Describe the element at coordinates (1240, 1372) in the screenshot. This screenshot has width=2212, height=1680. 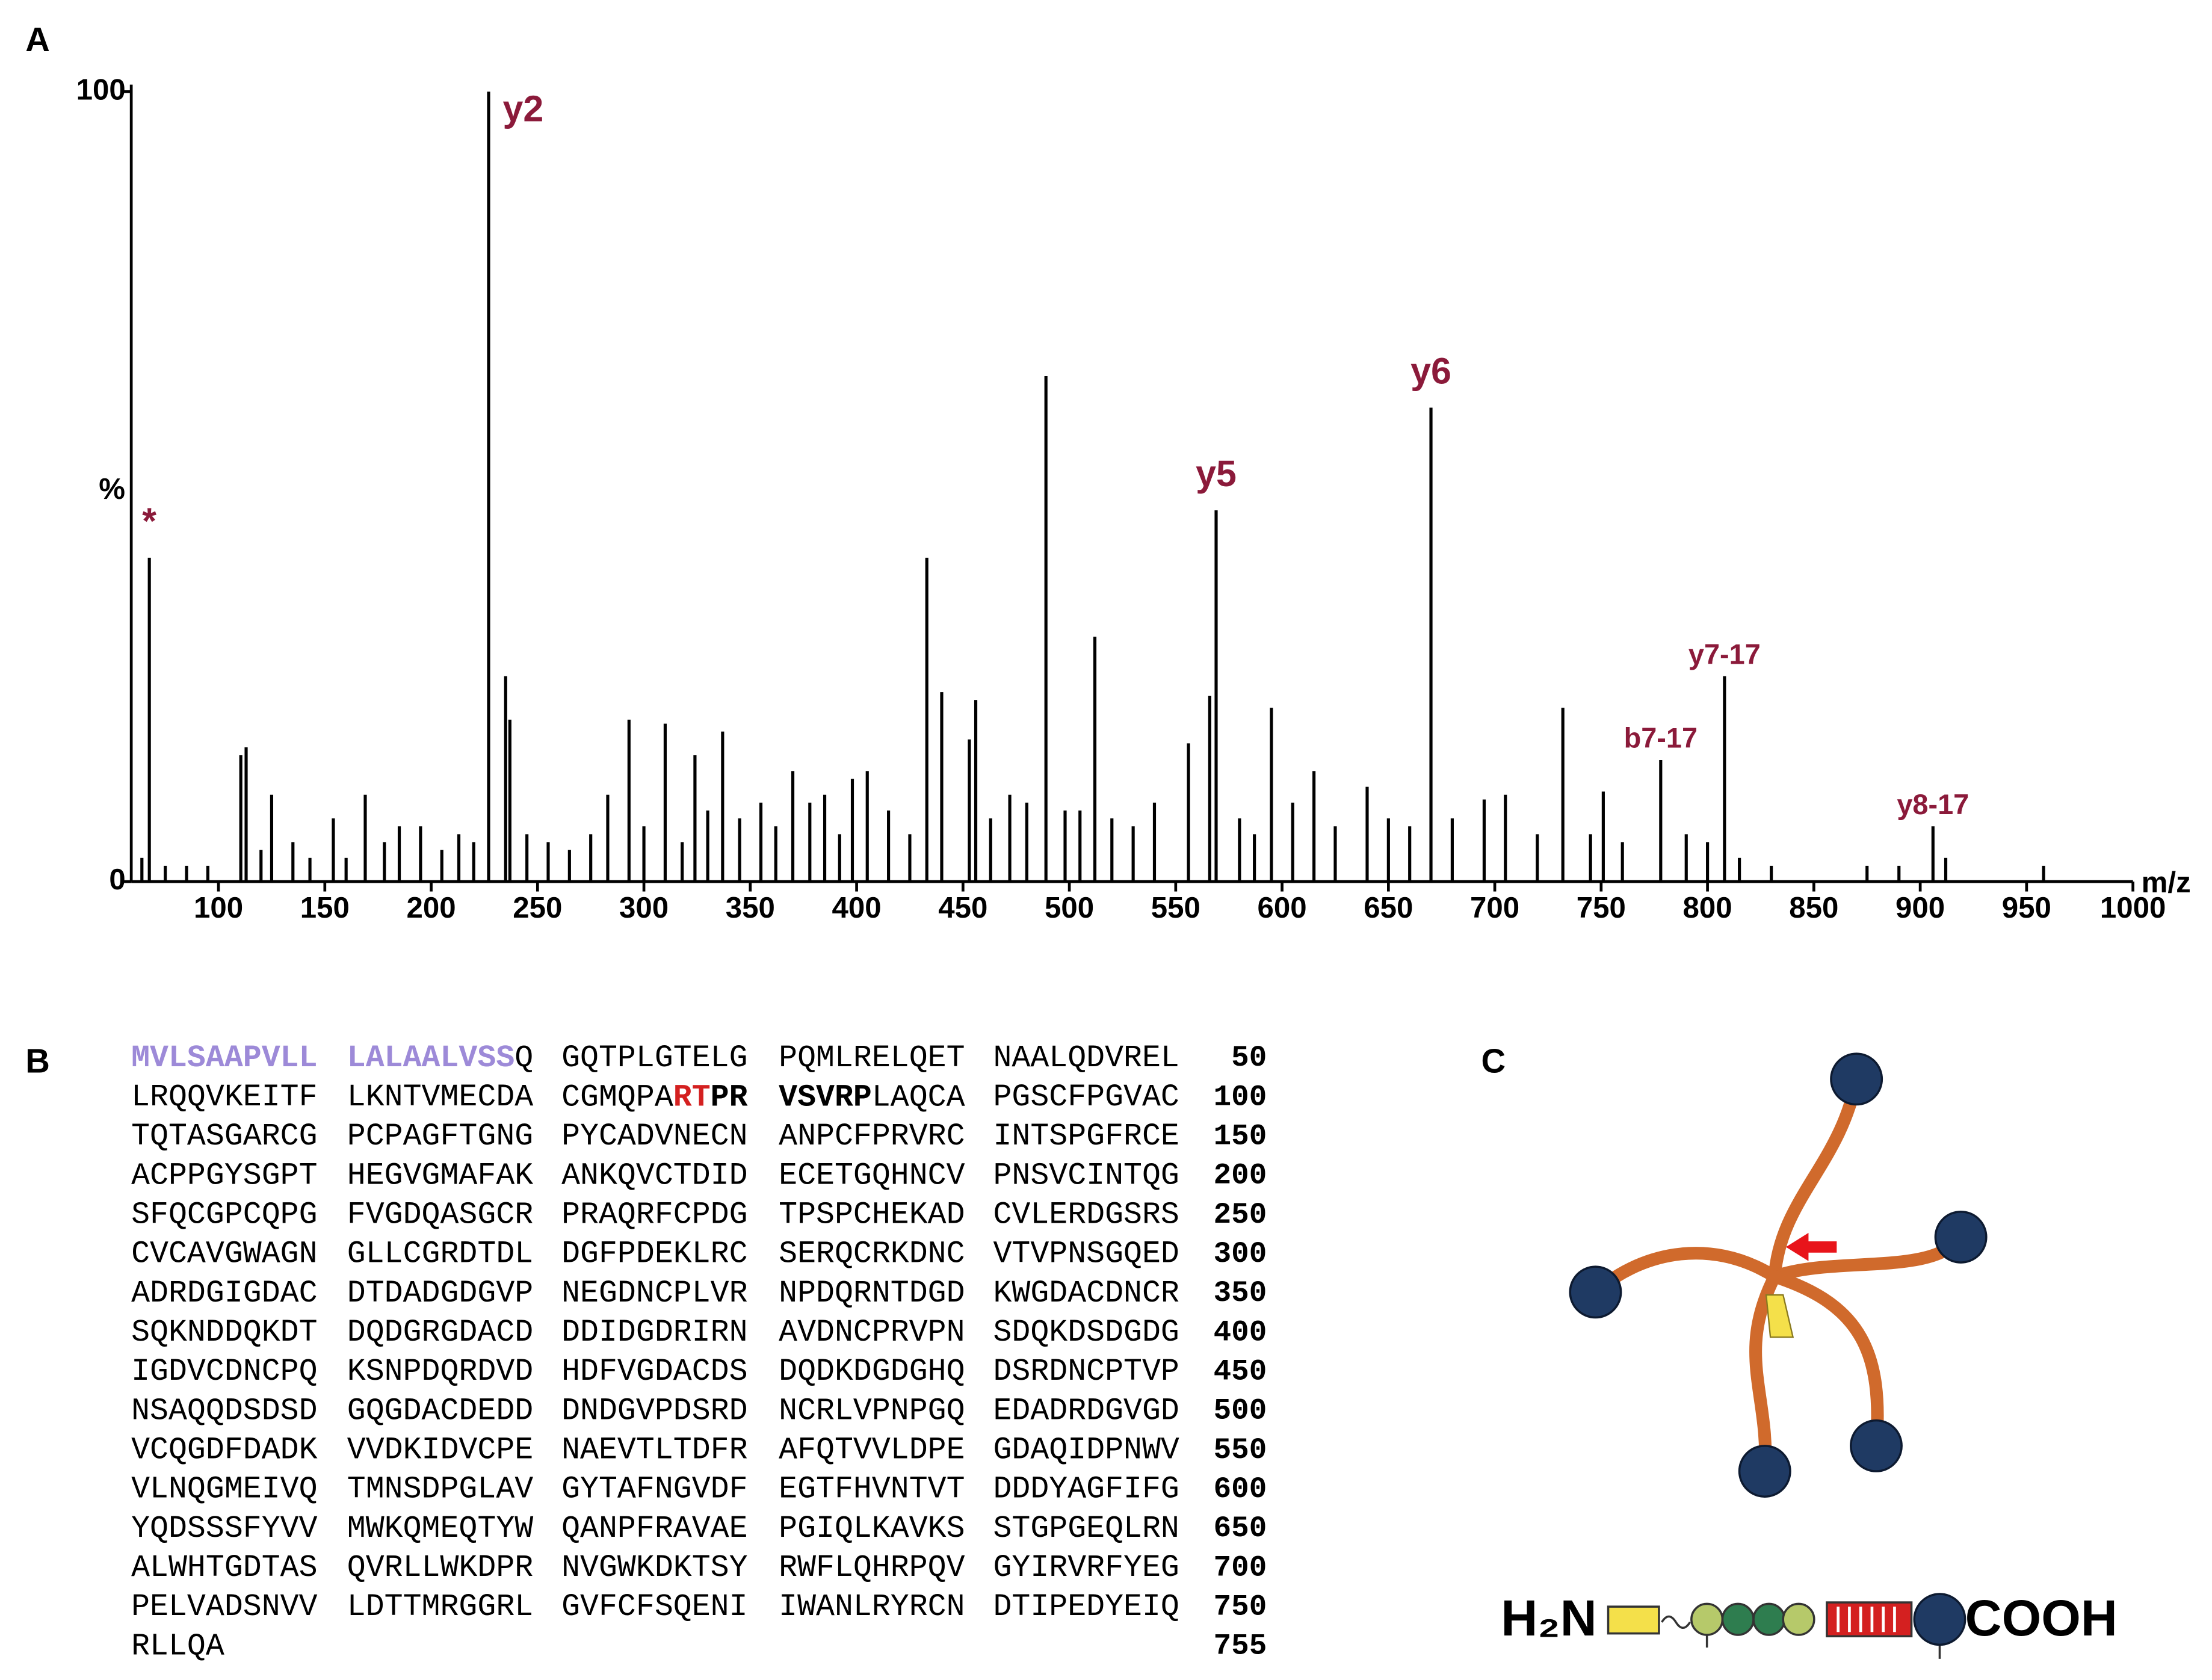
I see `residue-count: 450` at that location.